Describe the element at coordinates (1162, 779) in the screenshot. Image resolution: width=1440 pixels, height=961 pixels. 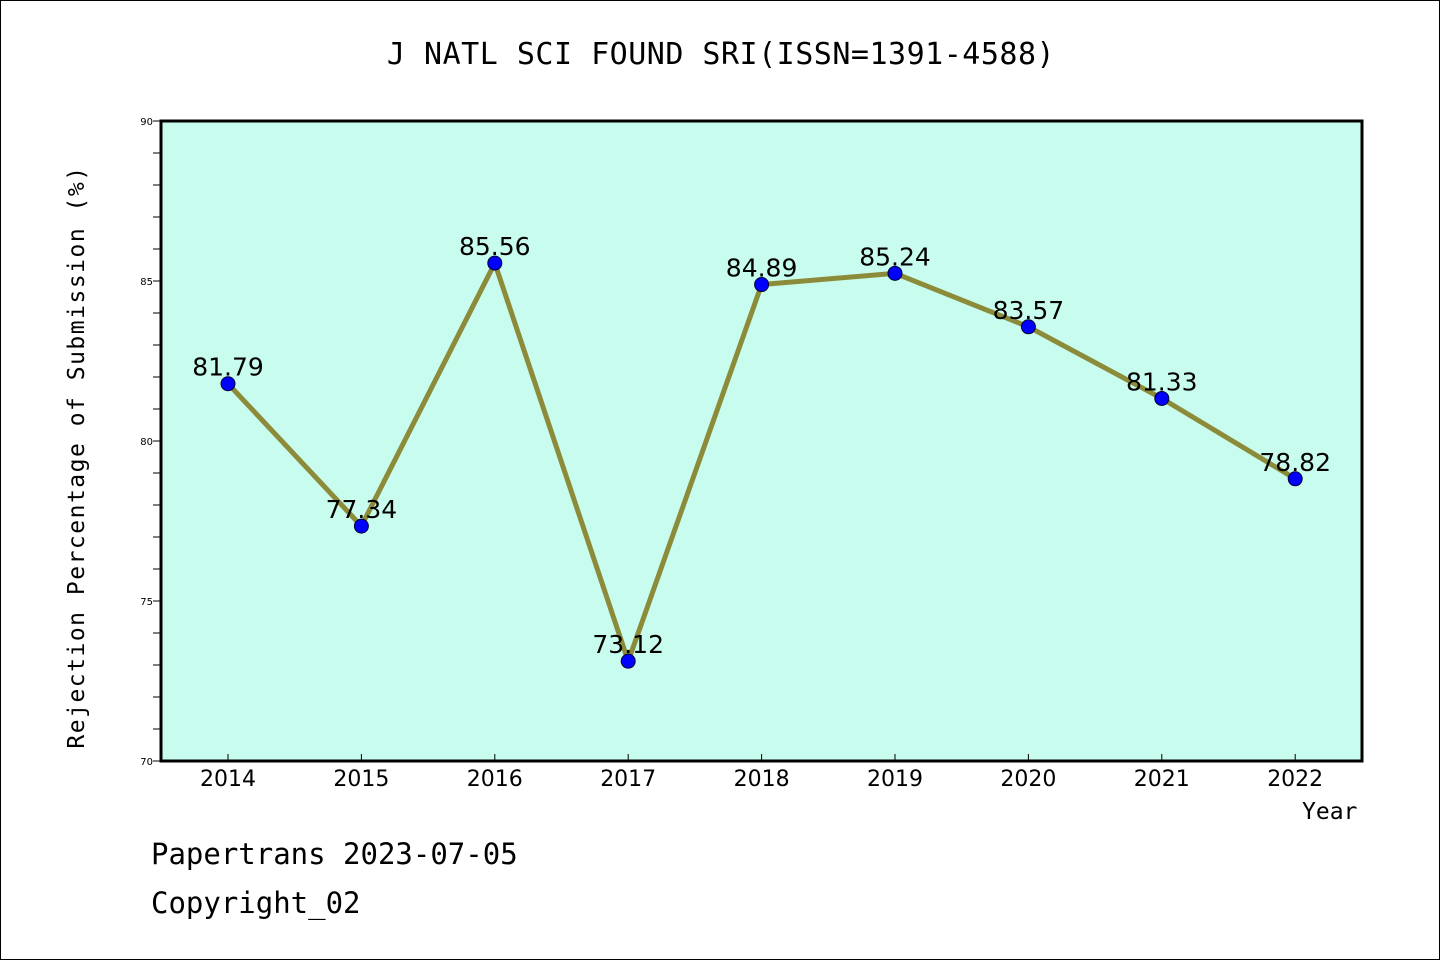
I see `x-tick-label: 2021` at that location.